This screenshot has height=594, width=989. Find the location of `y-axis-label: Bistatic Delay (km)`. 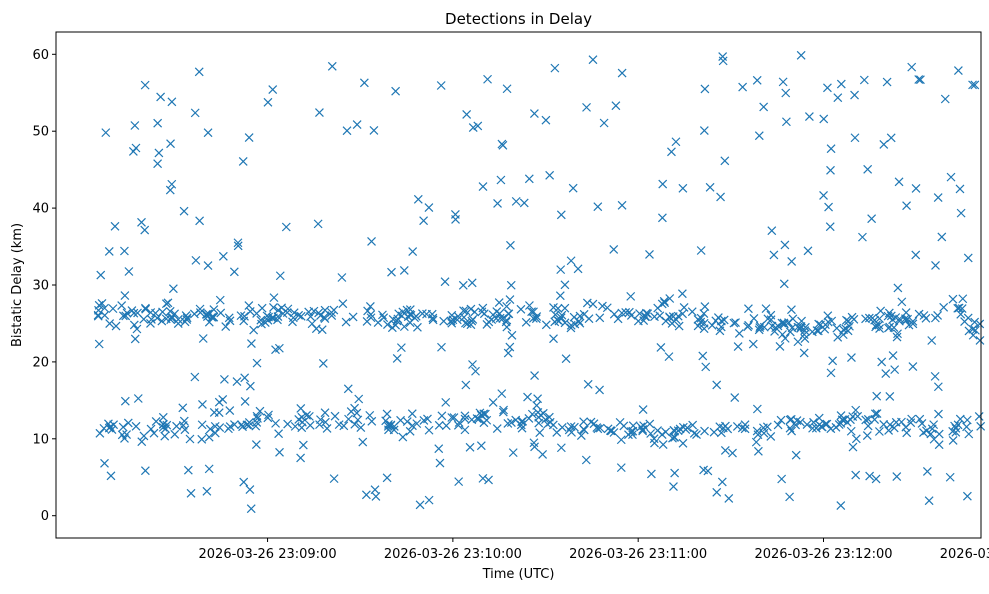

y-axis-label: Bistatic Delay (km) is located at coordinates (17, 285).